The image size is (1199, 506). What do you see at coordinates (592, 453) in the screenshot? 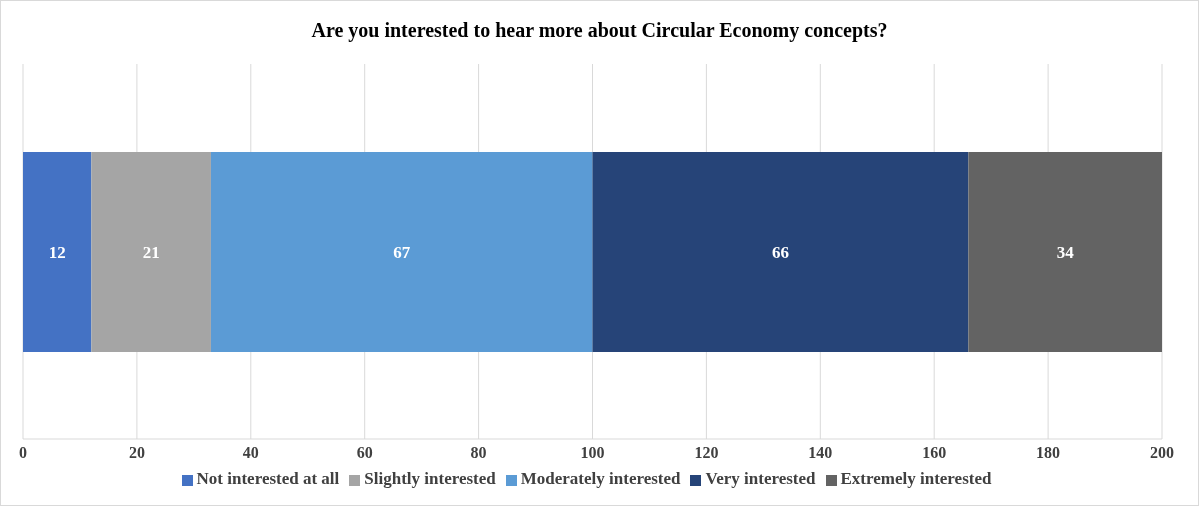
I see `x-tick-label: 100` at bounding box center [592, 453].